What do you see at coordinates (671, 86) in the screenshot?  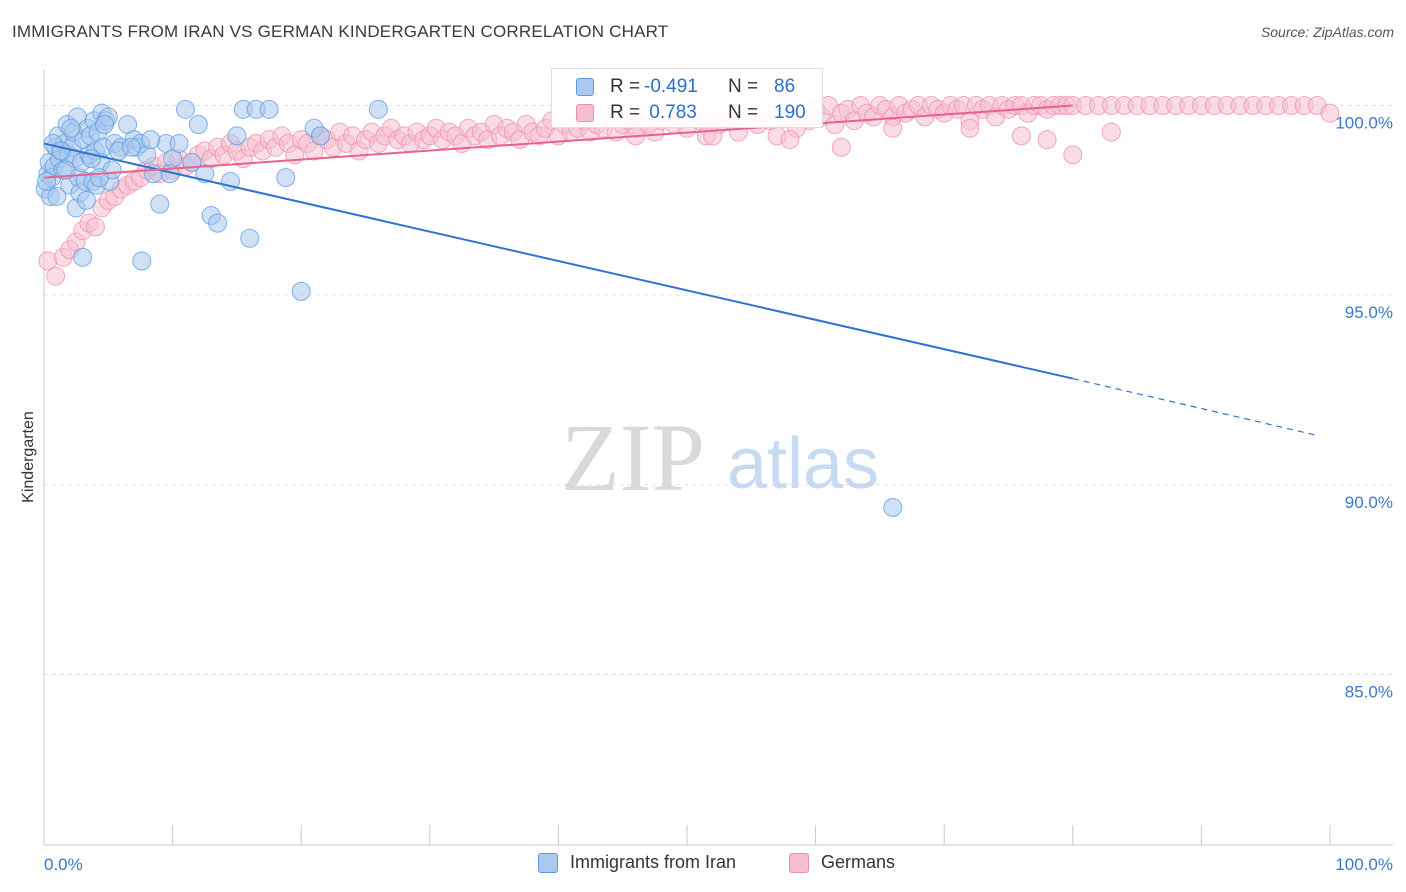 I see `legend-r-value: -0.491` at bounding box center [671, 86].